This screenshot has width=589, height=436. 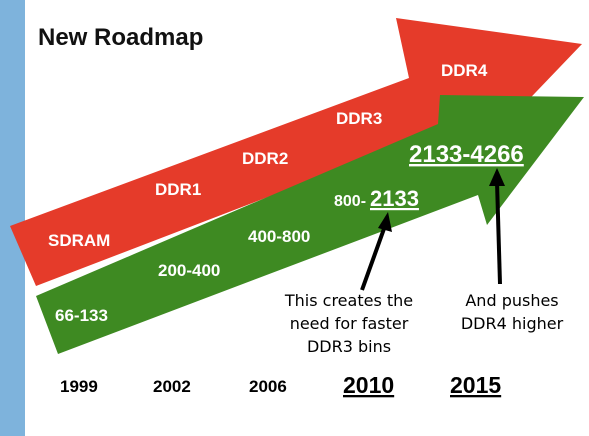 I want to click on label-2133: 2133, so click(x=394, y=198).